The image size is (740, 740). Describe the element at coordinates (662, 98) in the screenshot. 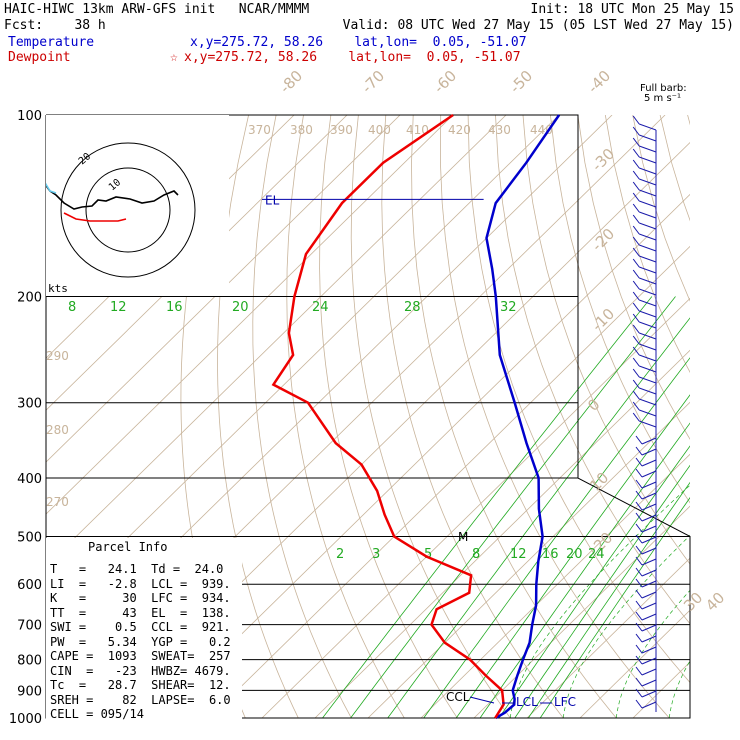

I see `barb-legend-line2: 5 m s⁻¹` at that location.